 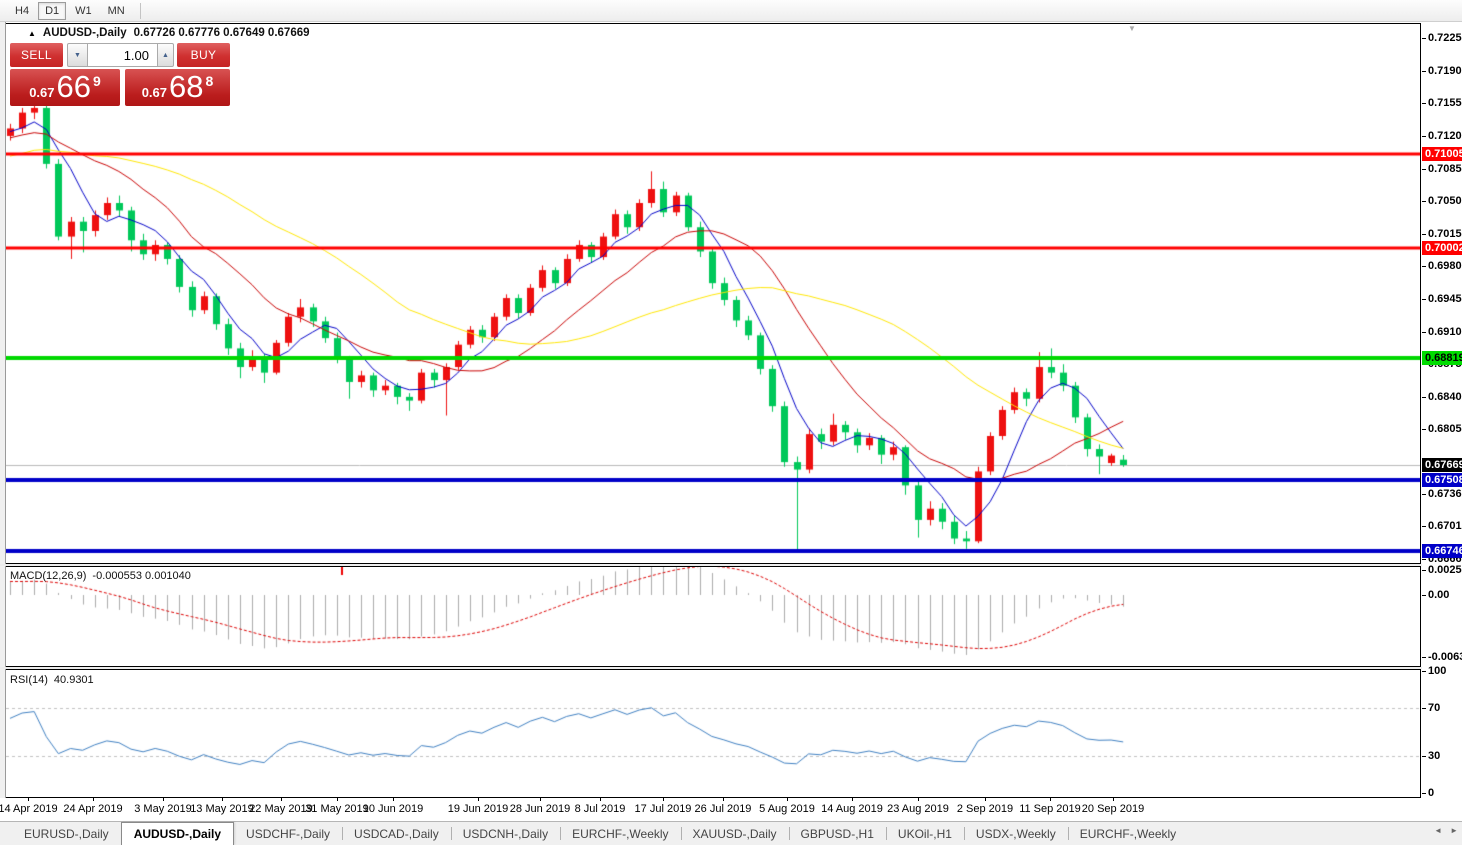 I want to click on timeframe-button-d1: D1, so click(x=52, y=10).